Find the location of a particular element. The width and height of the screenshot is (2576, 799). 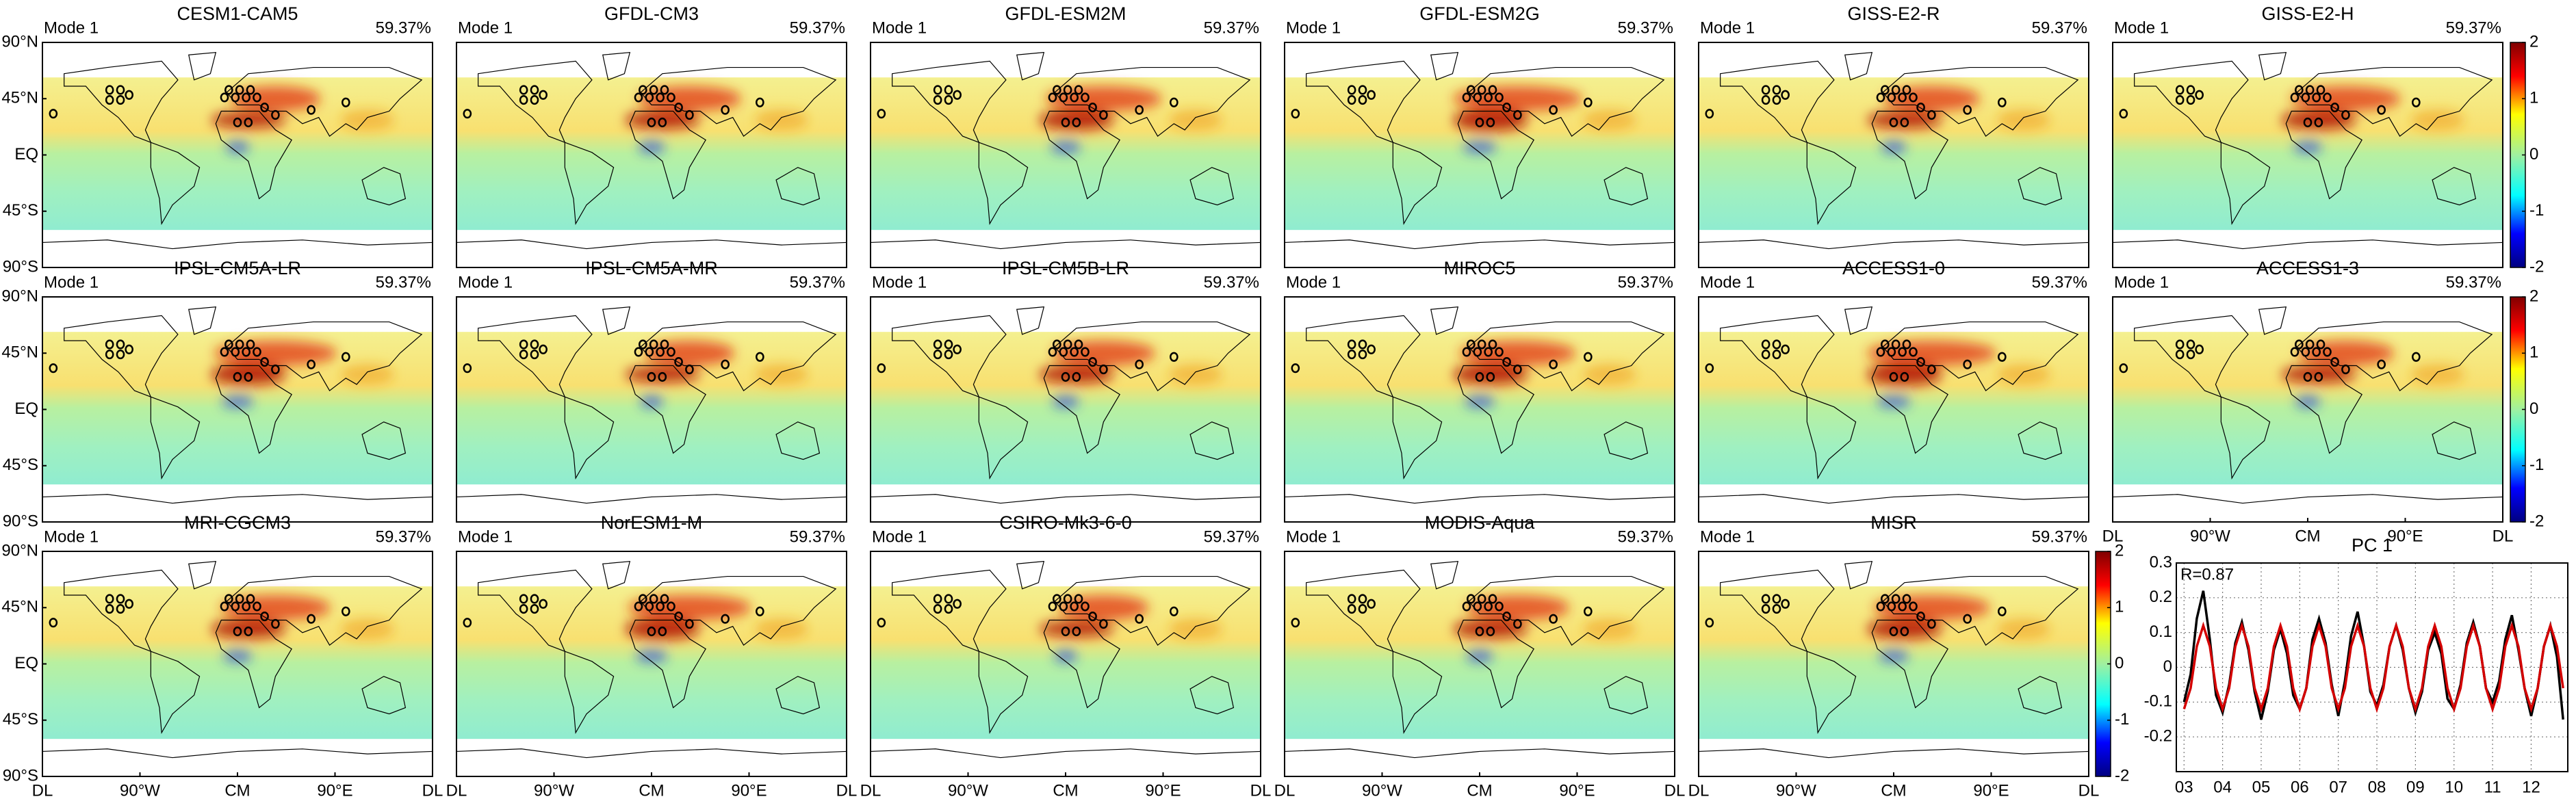

lon-tick-label: 90°E is located at coordinates (1991, 790).